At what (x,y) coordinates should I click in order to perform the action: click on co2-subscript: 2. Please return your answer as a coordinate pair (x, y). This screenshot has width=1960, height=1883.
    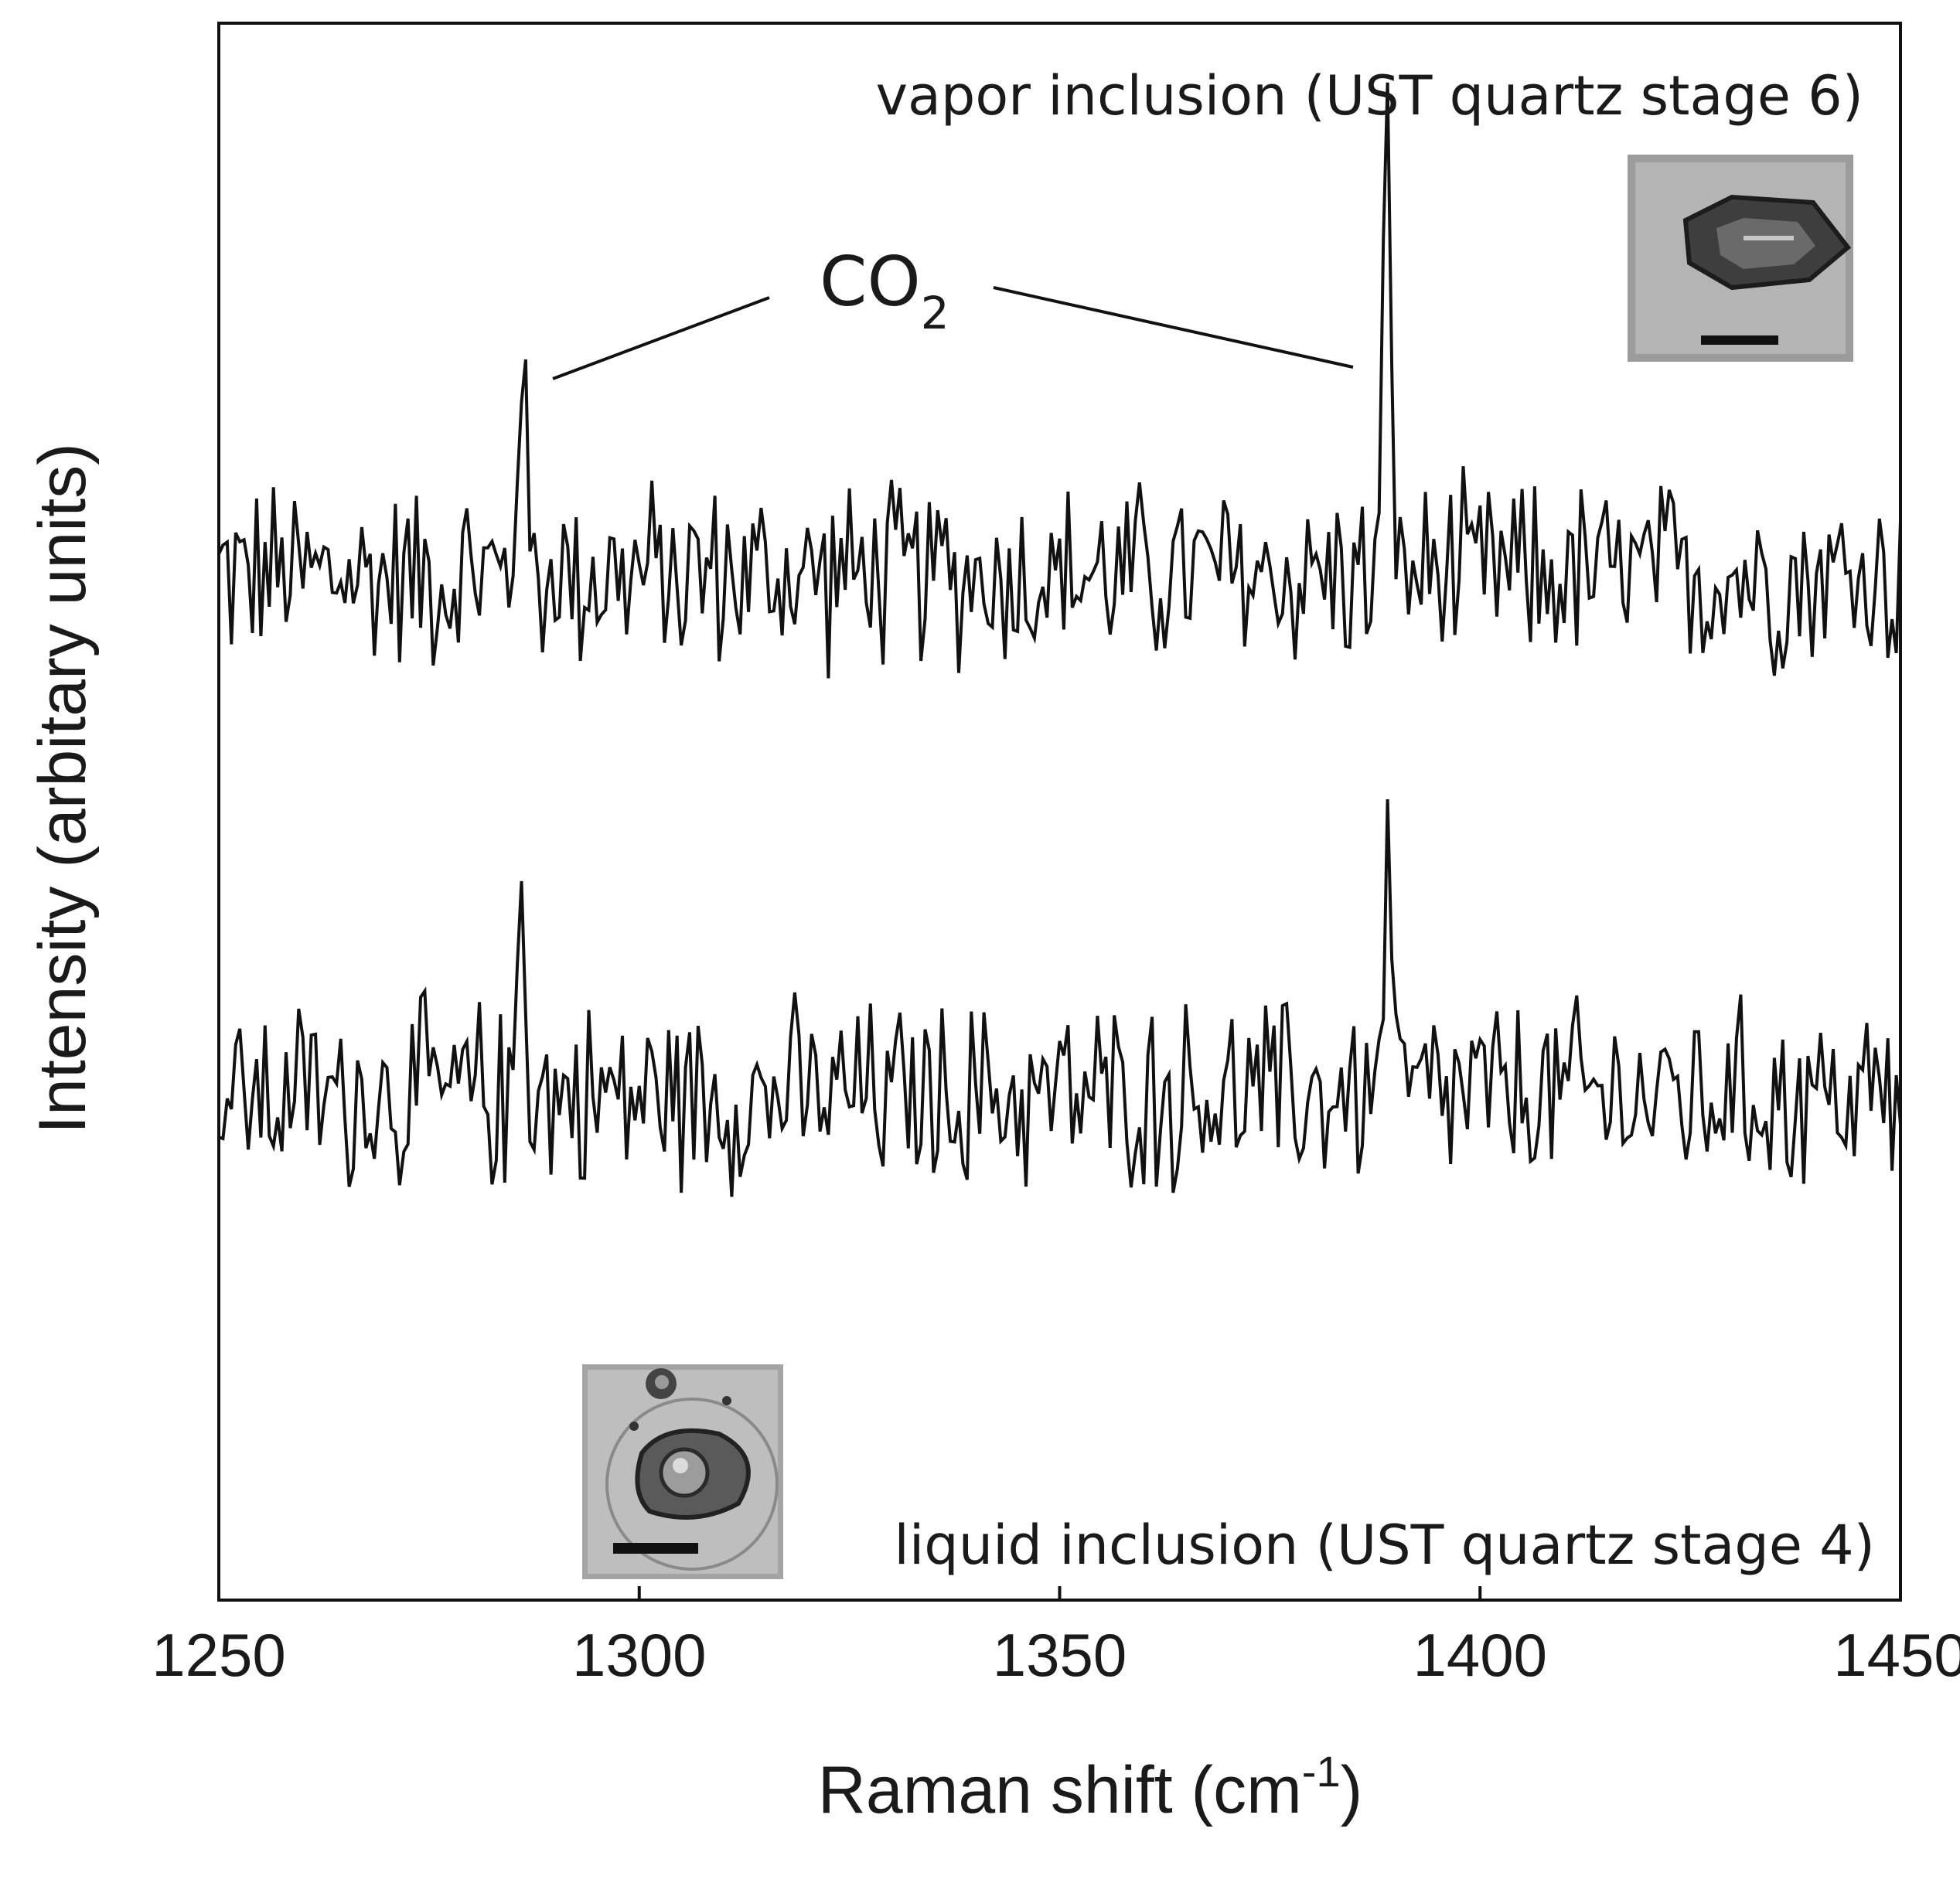
    Looking at the image, I should click on (935, 313).